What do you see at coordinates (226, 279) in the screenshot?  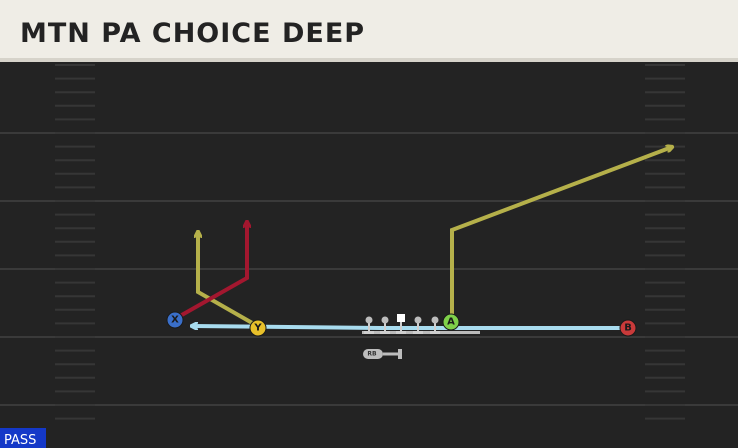 I see `route-y` at bounding box center [226, 279].